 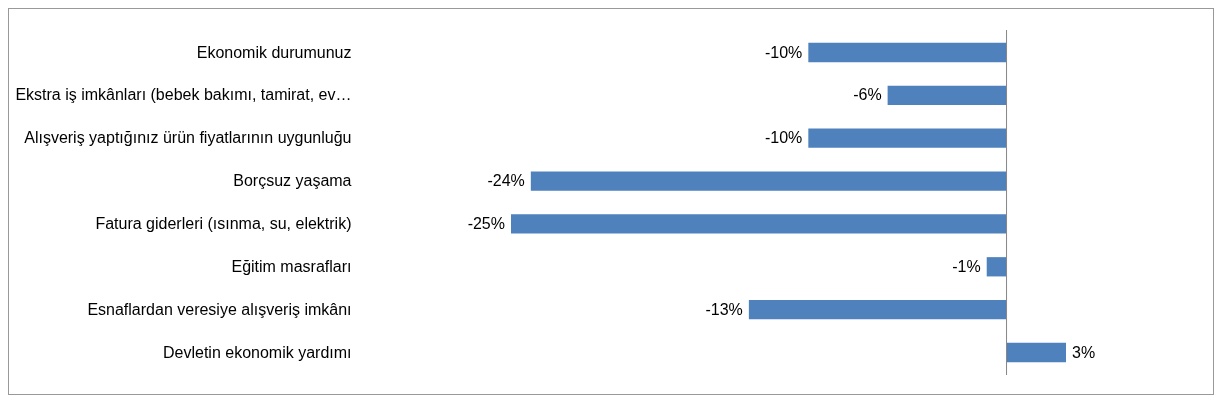 What do you see at coordinates (219, 309) in the screenshot?
I see `y-tick-label: Esnaflardan veresiye alışveriş imkânı` at bounding box center [219, 309].